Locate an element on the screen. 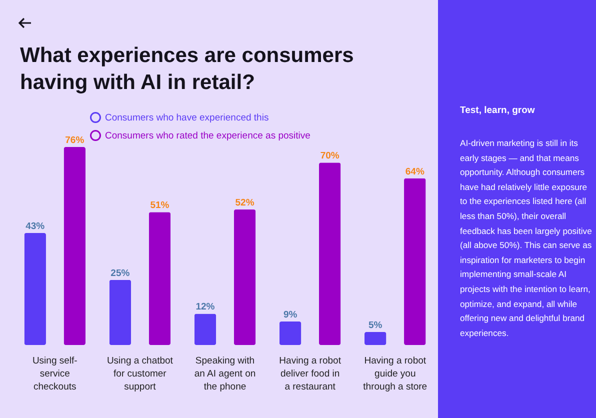  legend-label: Consumers who rated the experience as positive is located at coordinates (207, 136).